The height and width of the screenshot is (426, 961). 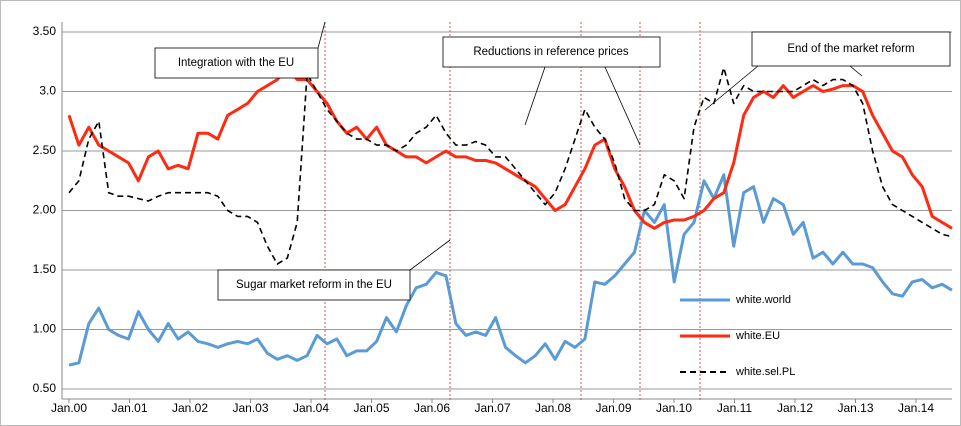 I want to click on x-tick-label: Jan.07, so click(x=492, y=408).